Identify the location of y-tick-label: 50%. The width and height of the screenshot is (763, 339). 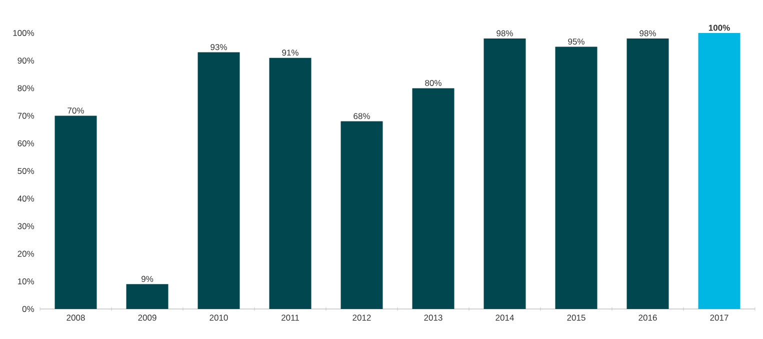
(26, 171).